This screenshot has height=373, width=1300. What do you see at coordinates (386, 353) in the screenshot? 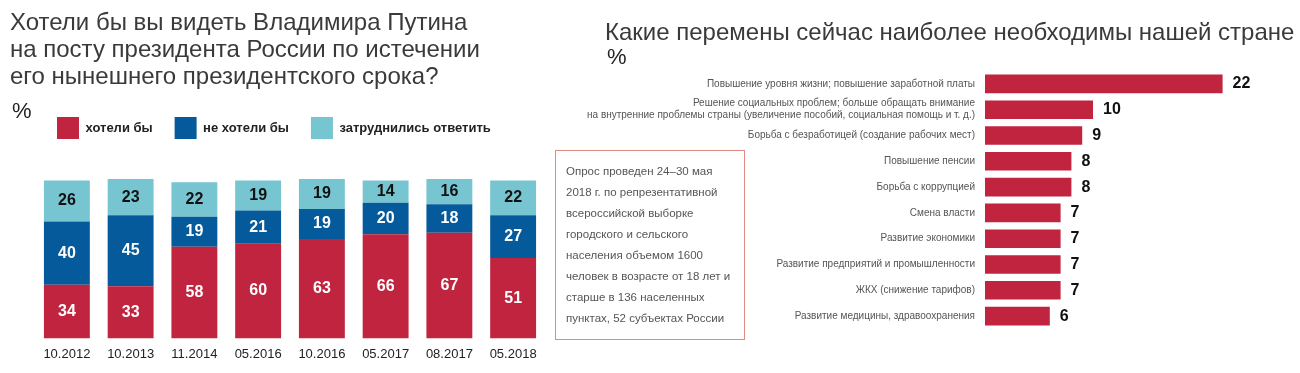
I see `x-tick-label: 05.2017` at bounding box center [386, 353].